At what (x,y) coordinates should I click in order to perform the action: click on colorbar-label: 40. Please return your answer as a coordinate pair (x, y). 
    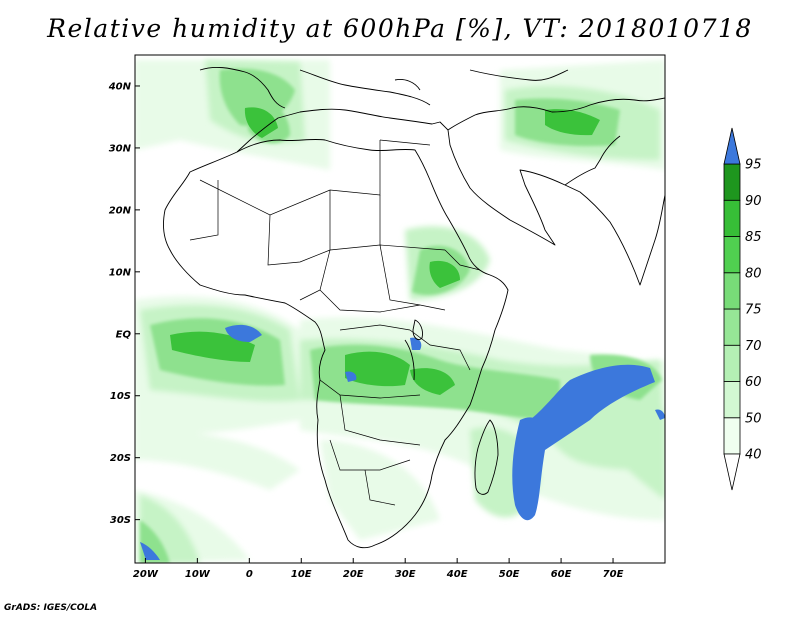
    Looking at the image, I should click on (753, 455).